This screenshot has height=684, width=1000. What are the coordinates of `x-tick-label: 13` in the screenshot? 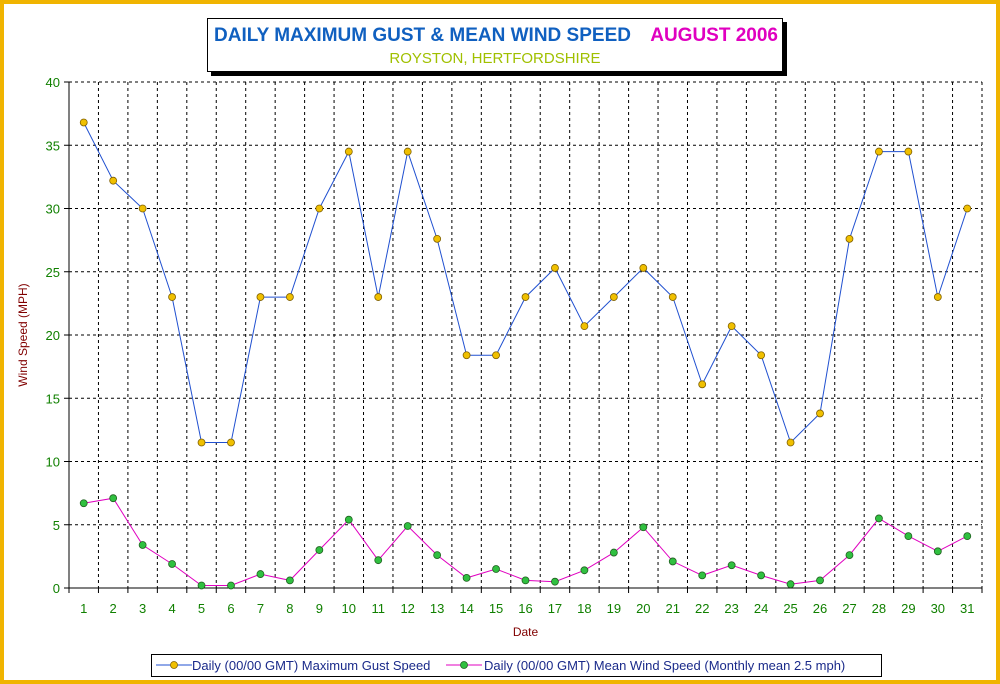 It's located at (437, 608).